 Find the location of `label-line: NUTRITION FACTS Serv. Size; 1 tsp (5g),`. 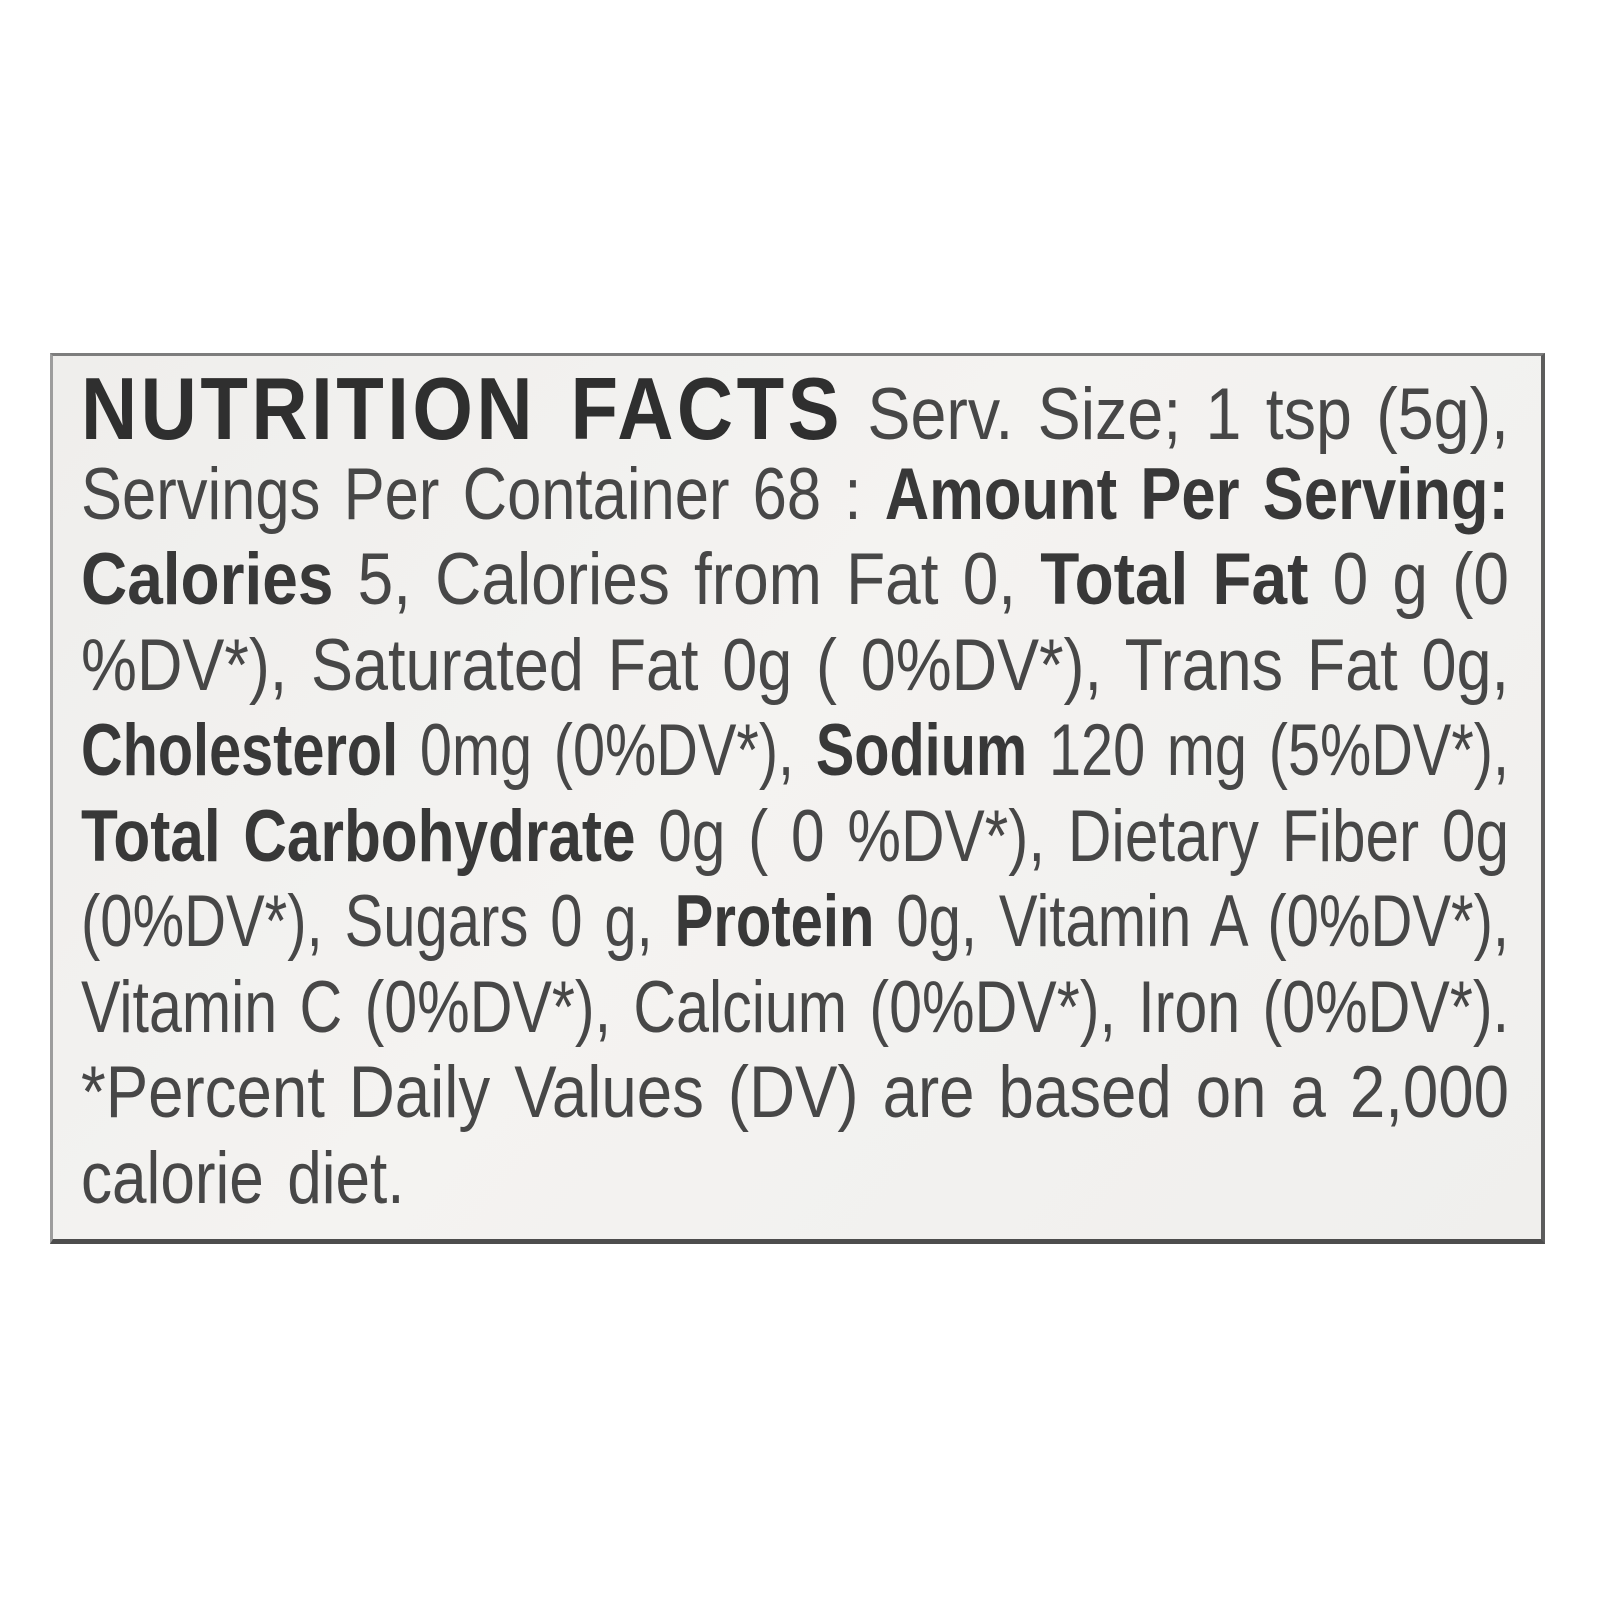

label-line: NUTRITION FACTS Serv. Size; 1 tsp (5g), is located at coordinates (795, 410).